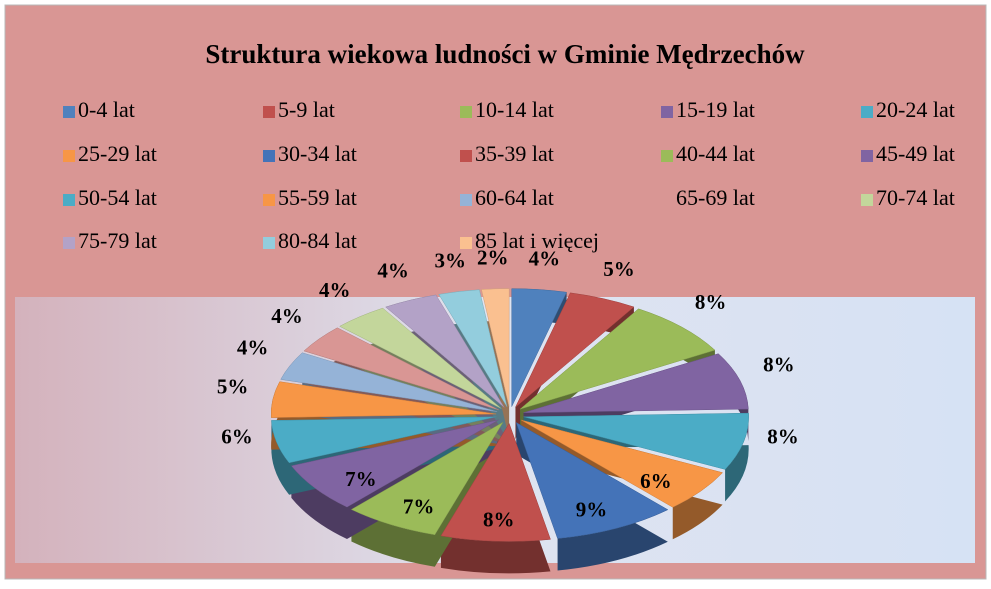 The image size is (991, 589). I want to click on legend-label: 55-59 lat, so click(317, 197).